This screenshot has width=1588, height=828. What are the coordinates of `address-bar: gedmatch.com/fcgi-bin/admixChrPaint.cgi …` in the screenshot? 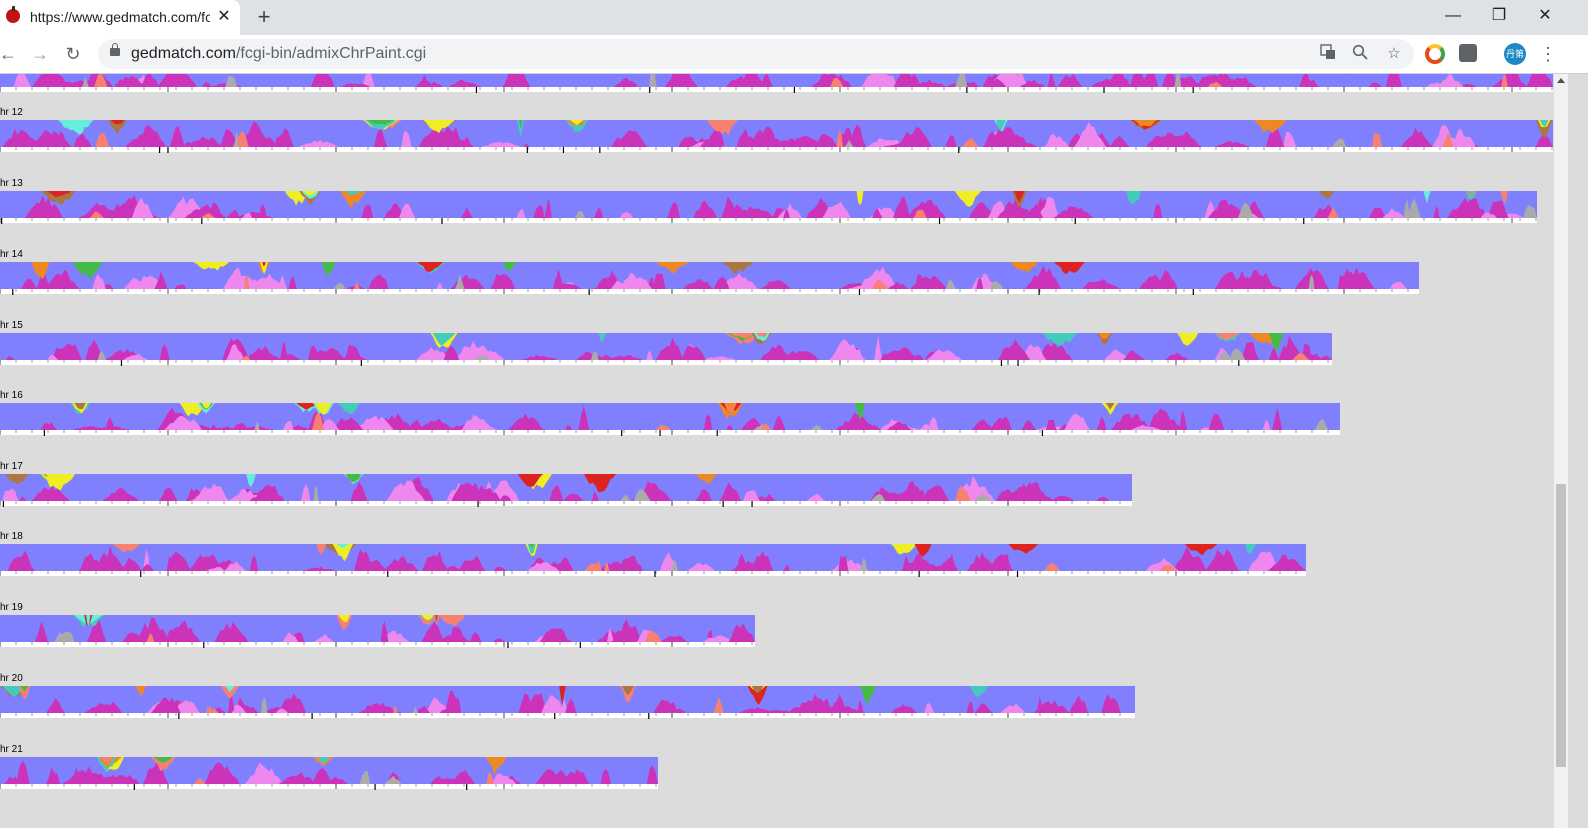 It's located at (756, 54).